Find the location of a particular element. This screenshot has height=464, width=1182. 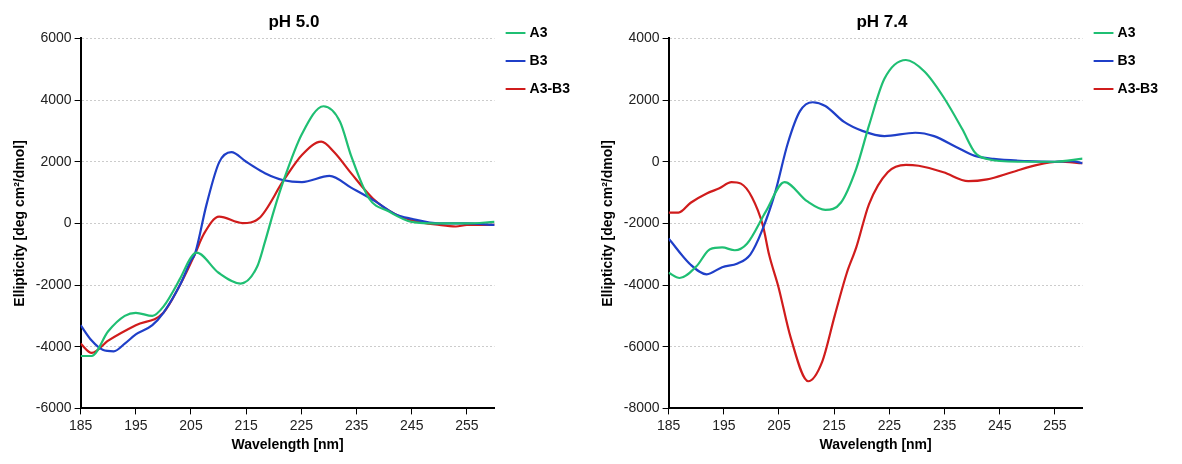

chart-title: pH 7.4 is located at coordinates (882, 21).